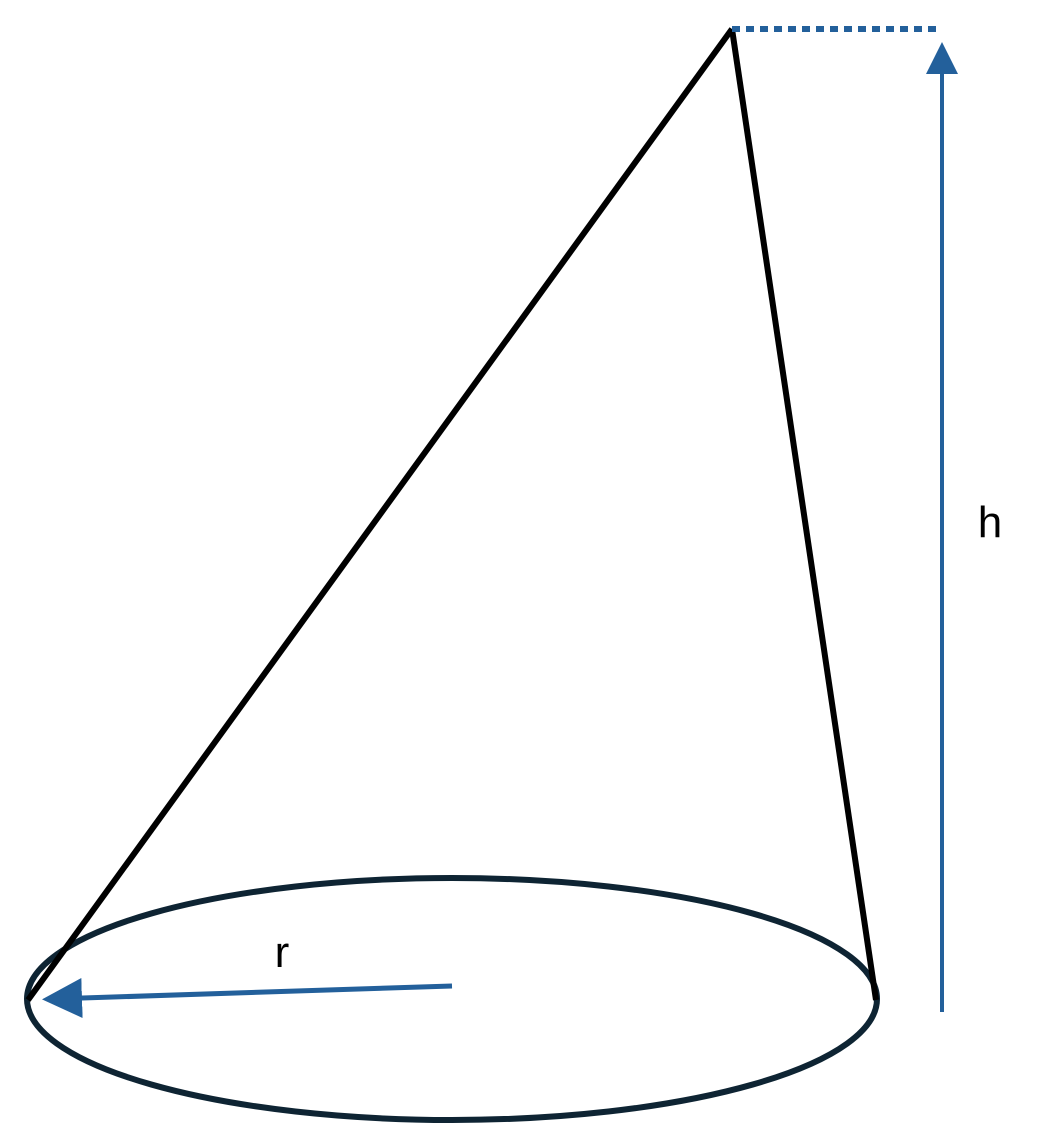 The image size is (1041, 1125). I want to click on height-label: h, so click(990, 522).